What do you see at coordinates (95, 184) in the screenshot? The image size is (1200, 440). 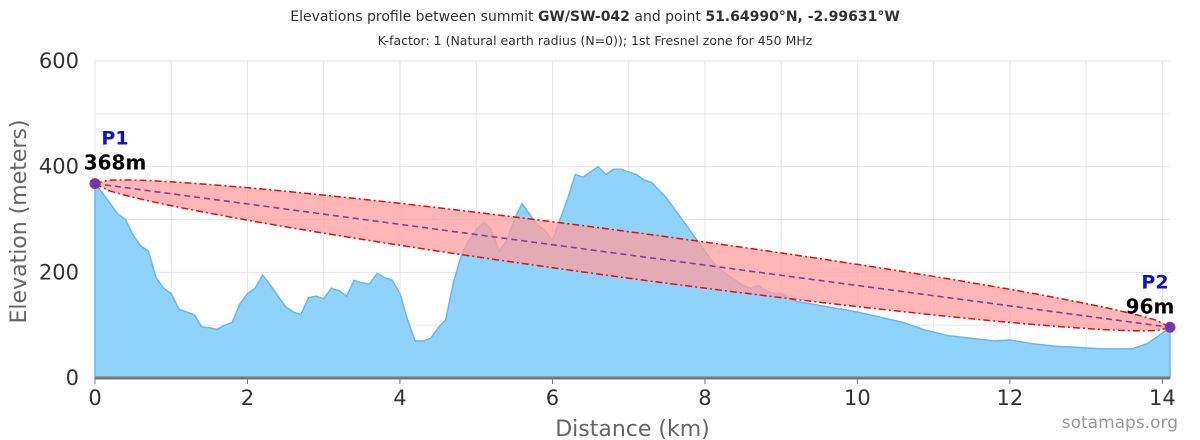 I see `endpoint-marker-p1` at bounding box center [95, 184].